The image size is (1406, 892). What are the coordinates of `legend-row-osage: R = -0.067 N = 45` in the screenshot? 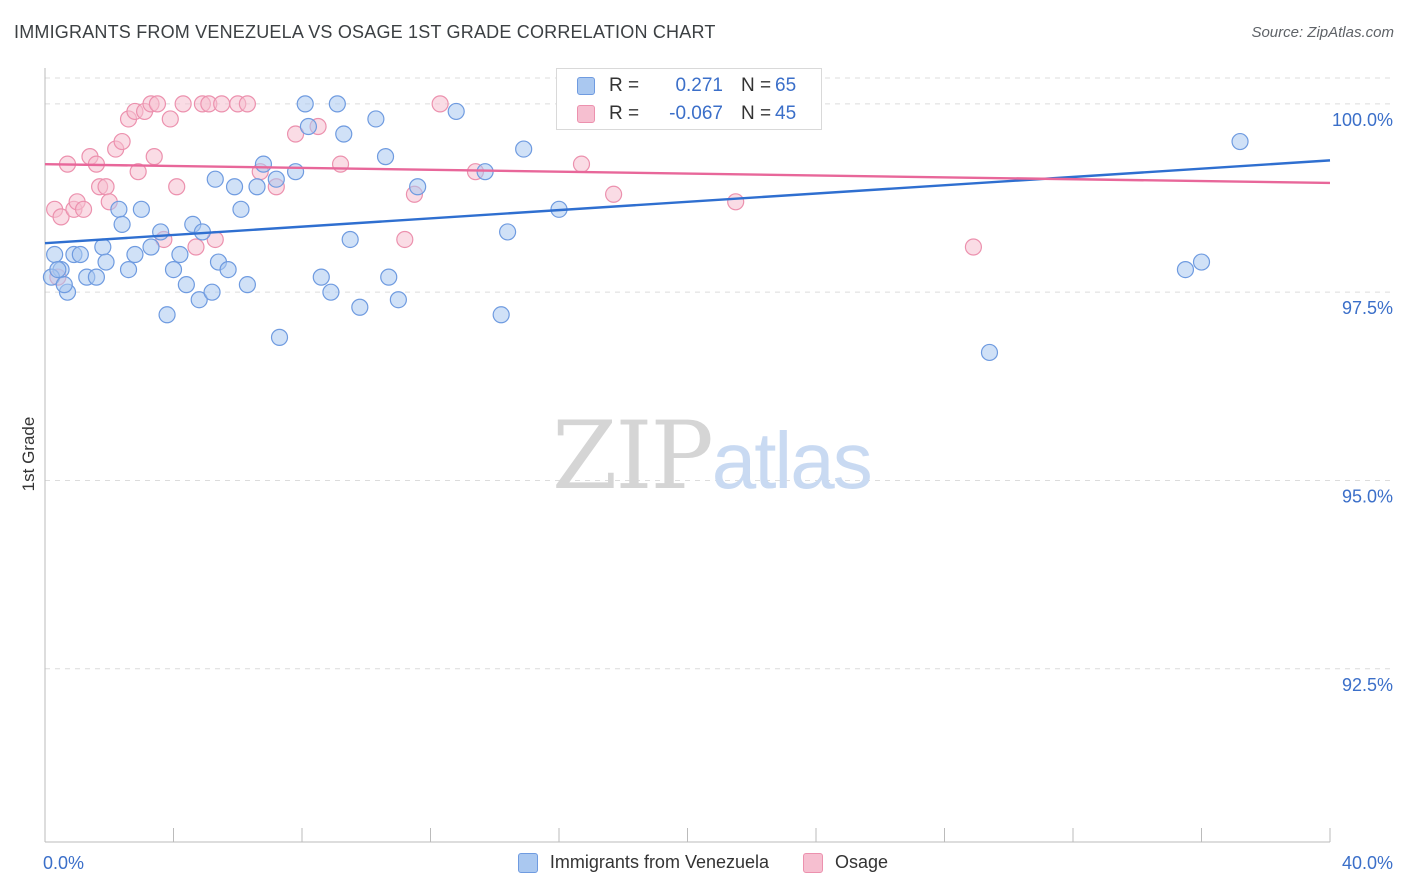 It's located at (686, 114).